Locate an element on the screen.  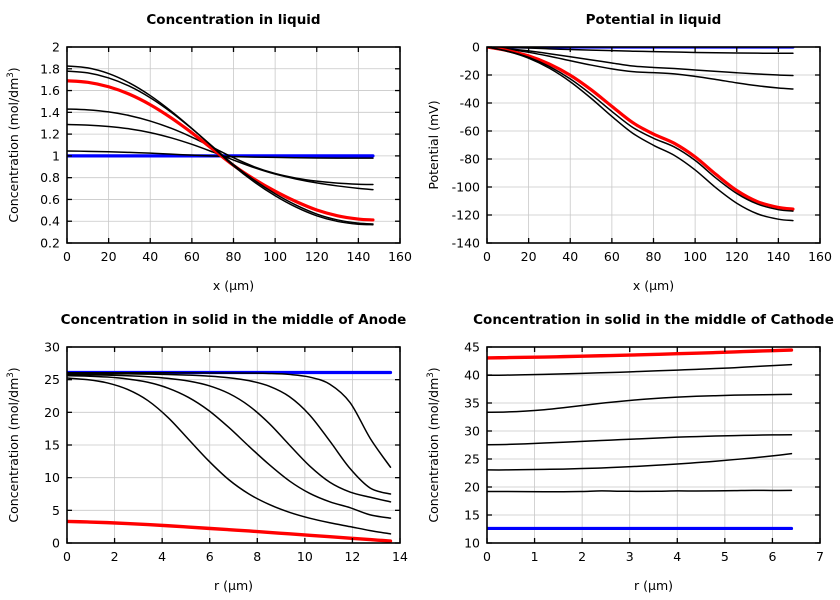
ytick-label: 1.4 is located at coordinates (50, 112).